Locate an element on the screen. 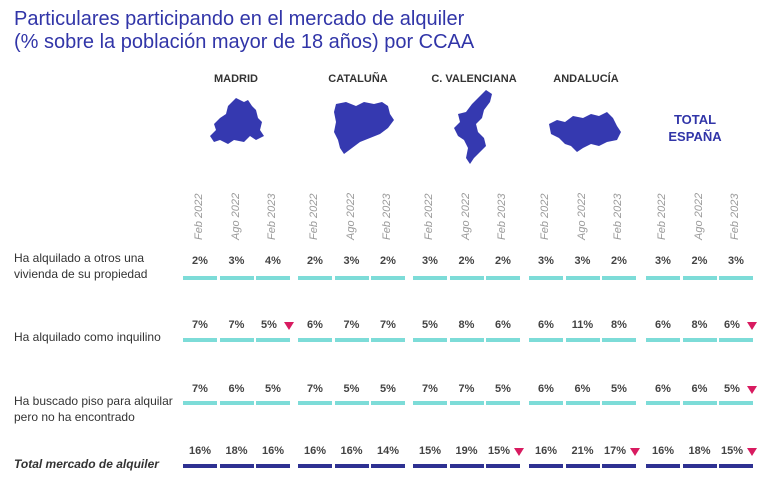  value-cell: 21% is located at coordinates (582, 451).